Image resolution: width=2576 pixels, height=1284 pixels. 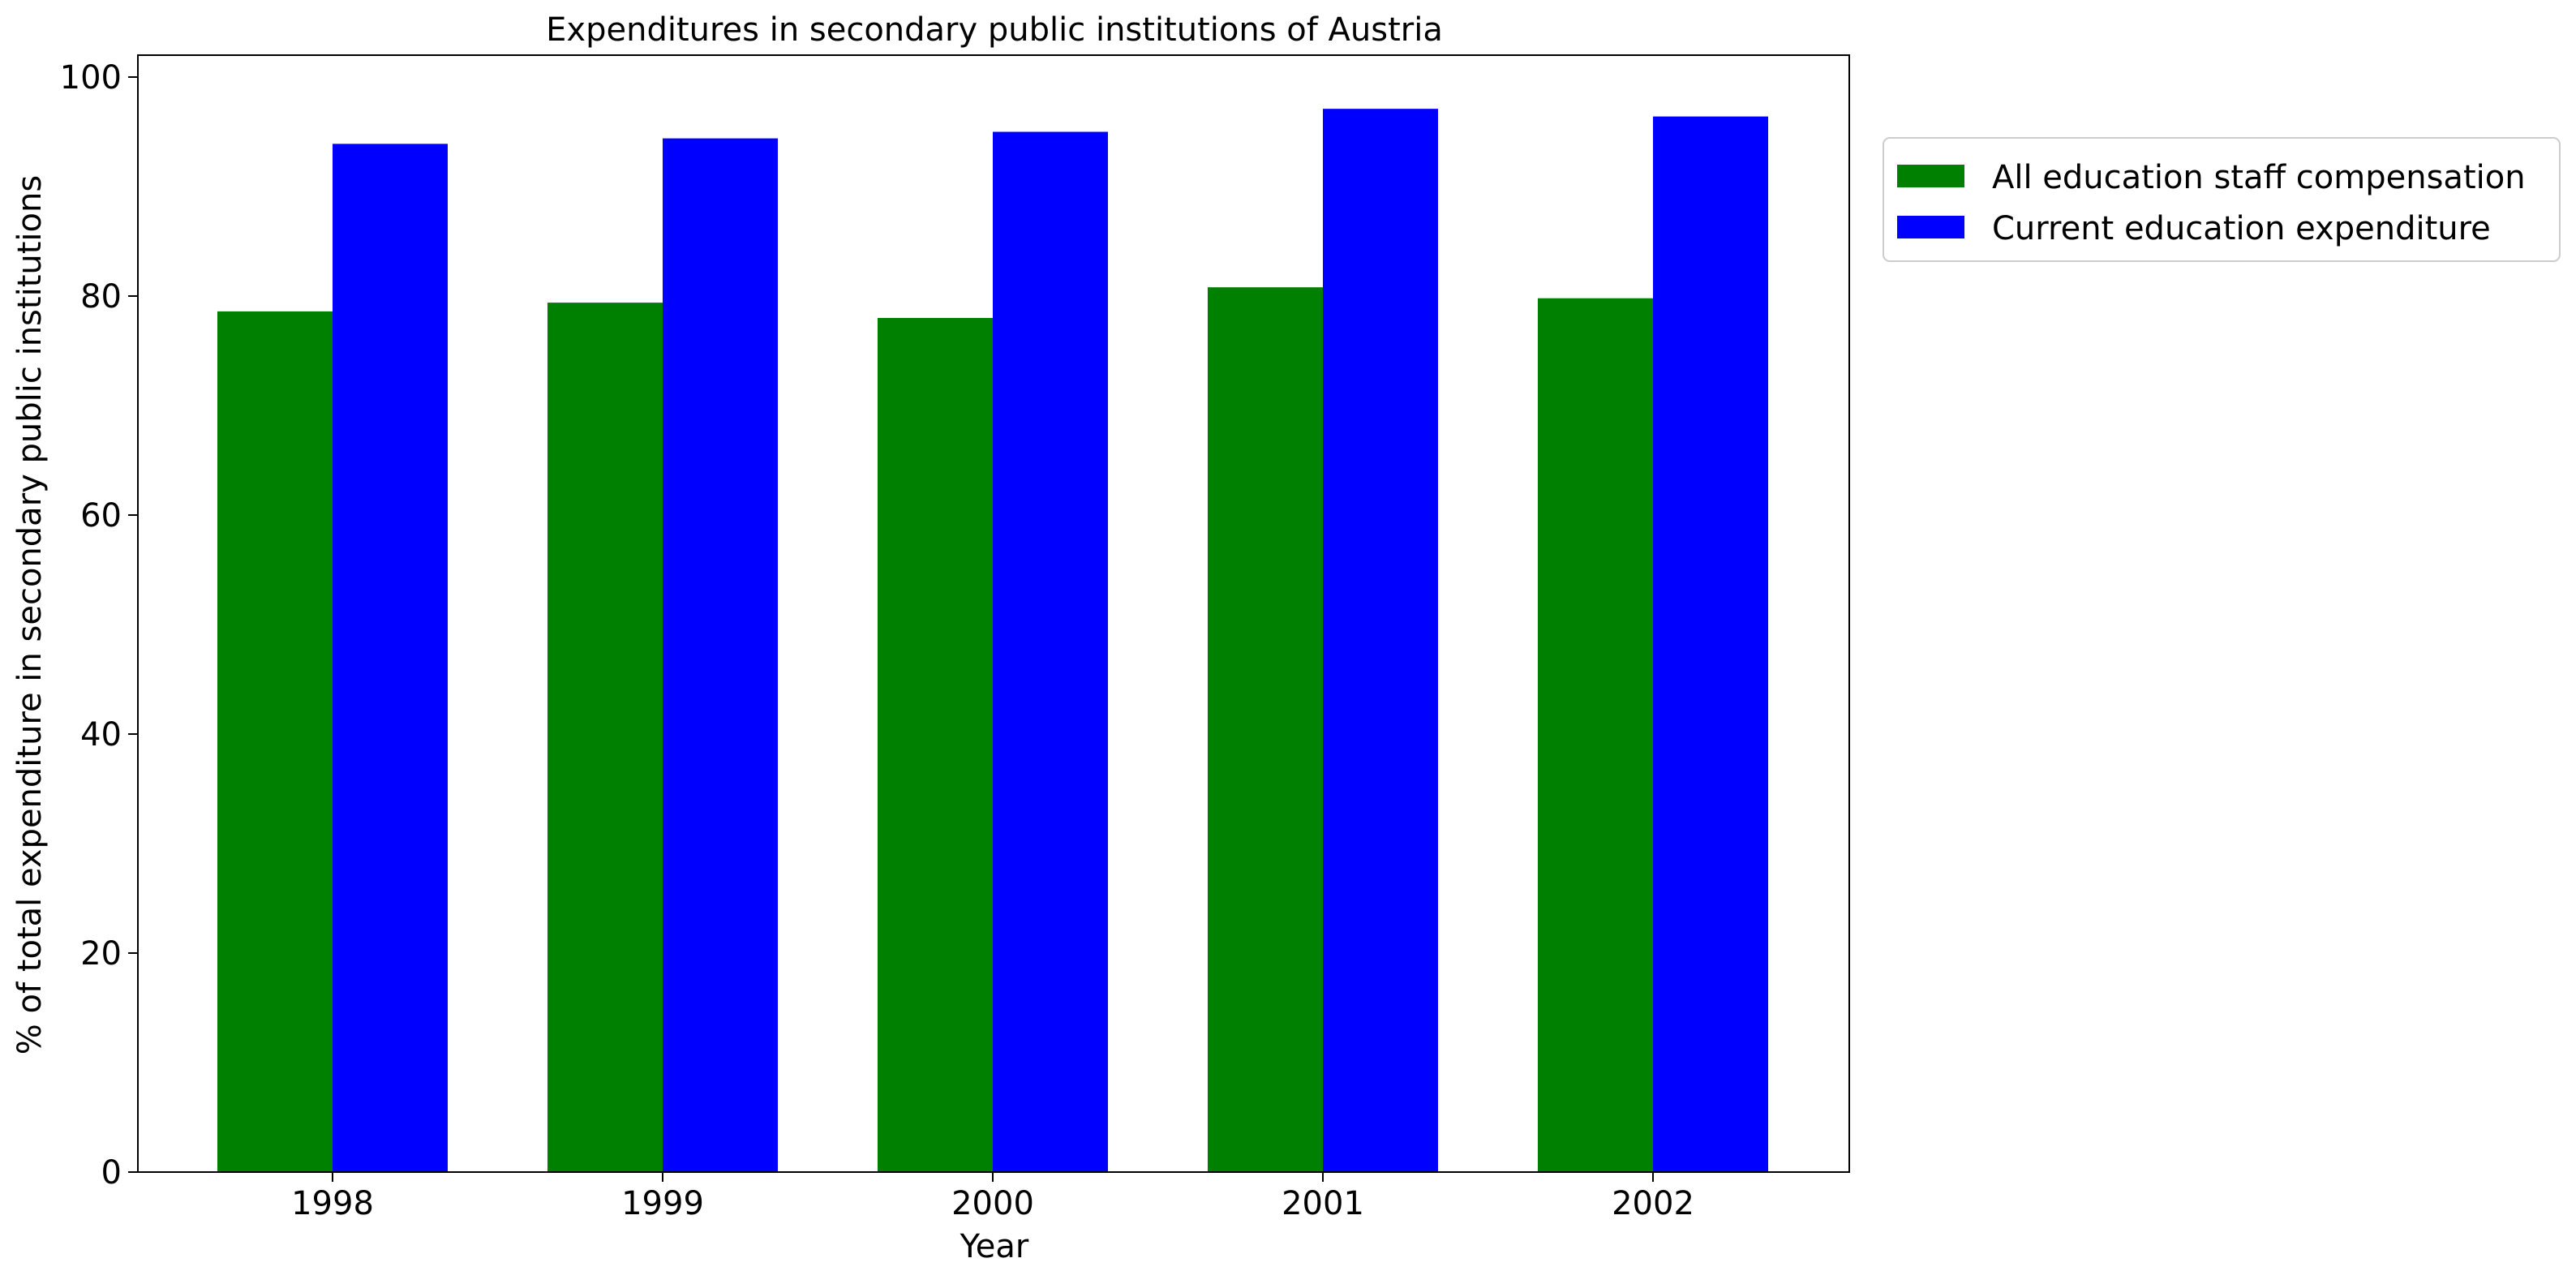 I want to click on y-tick-label: 0, so click(x=111, y=1173).